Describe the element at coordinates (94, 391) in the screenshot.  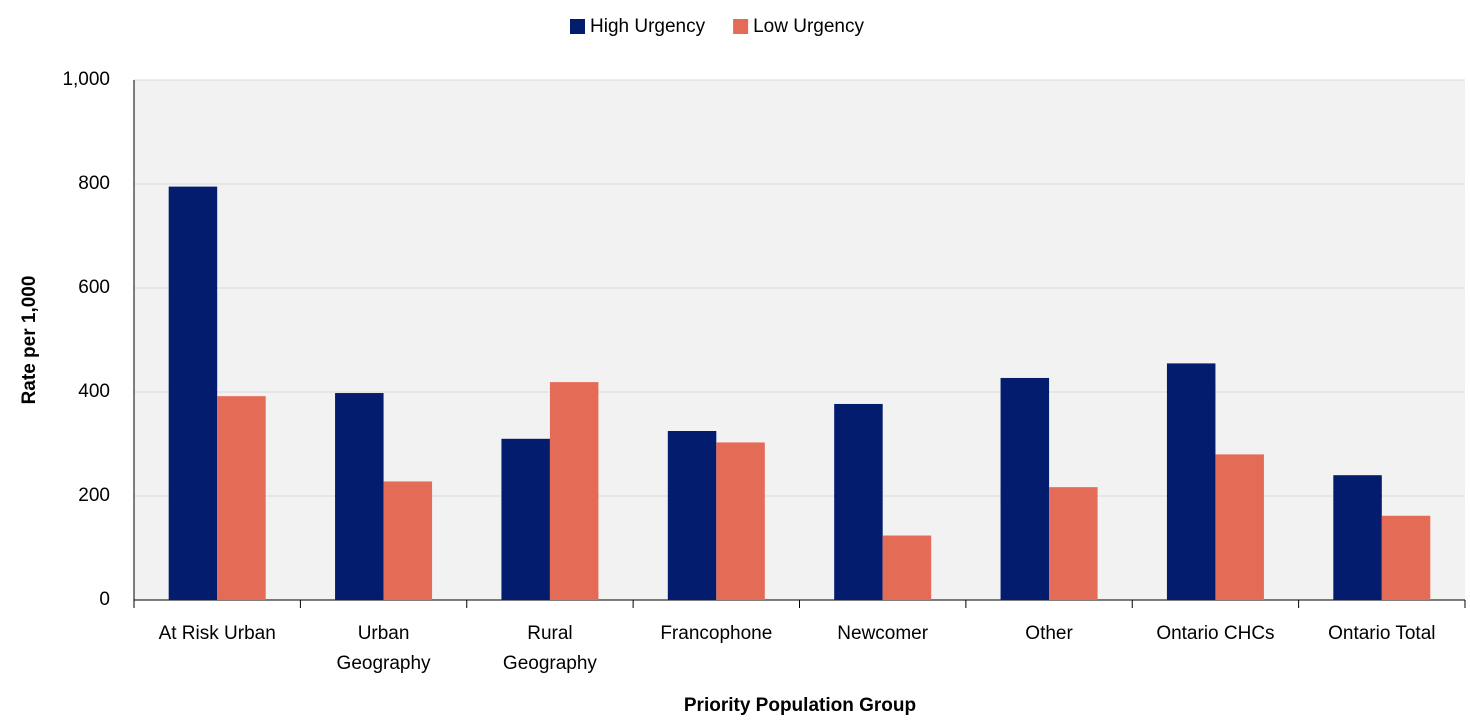
I see `y-tick-label: 400` at that location.